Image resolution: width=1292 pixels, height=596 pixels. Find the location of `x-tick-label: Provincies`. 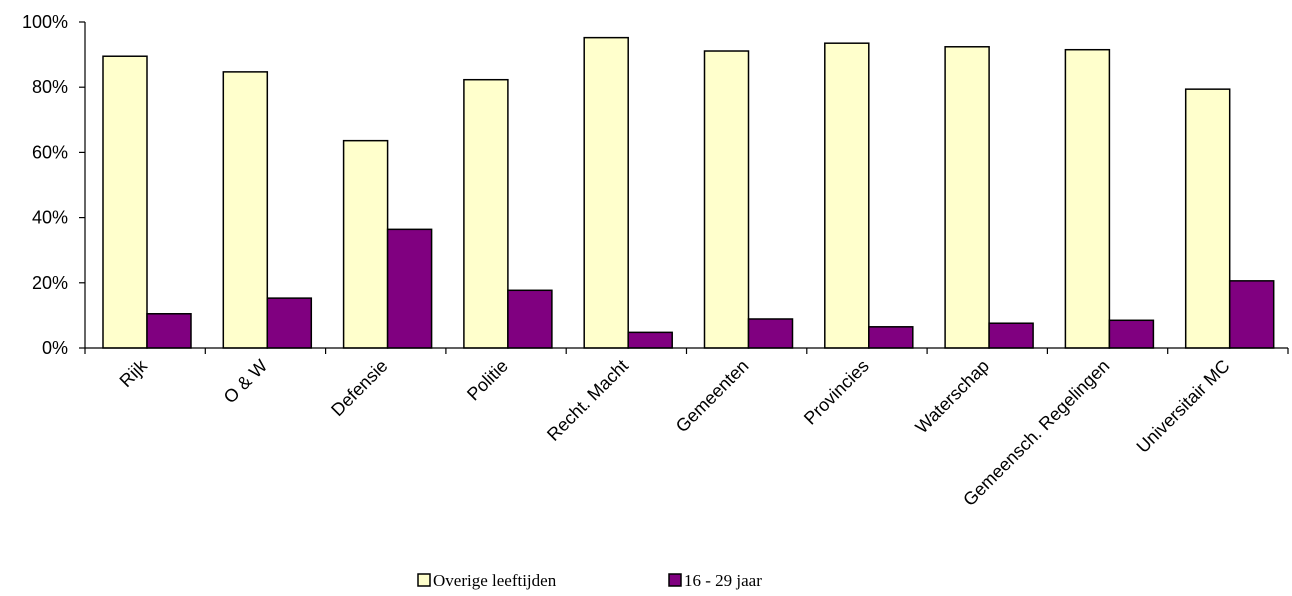

x-tick-label: Provincies is located at coordinates (836, 392).